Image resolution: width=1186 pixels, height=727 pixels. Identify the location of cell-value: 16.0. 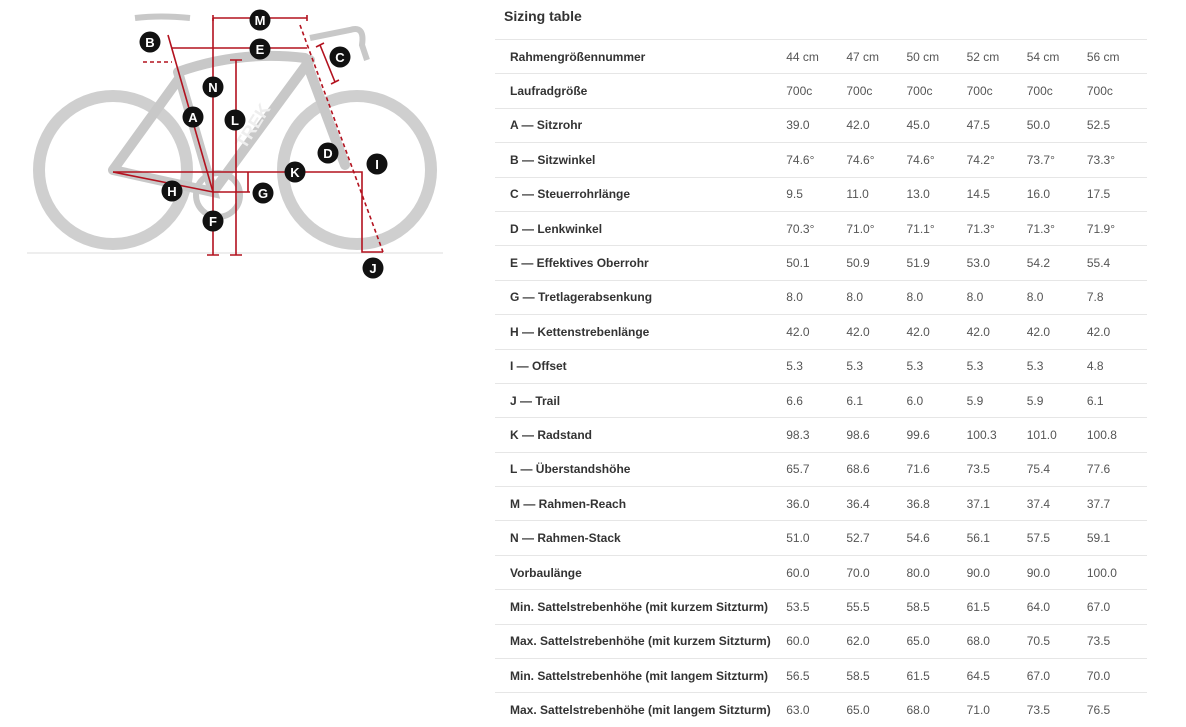
(1056, 194).